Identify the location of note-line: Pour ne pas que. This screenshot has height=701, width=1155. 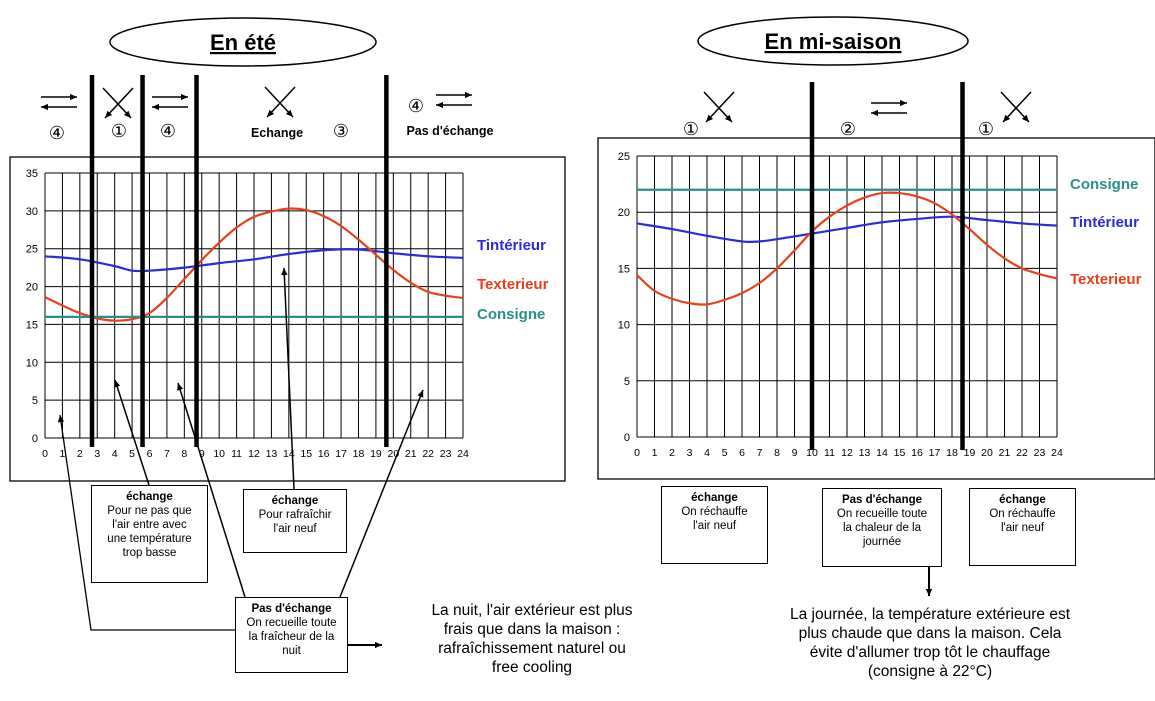
(149, 511).